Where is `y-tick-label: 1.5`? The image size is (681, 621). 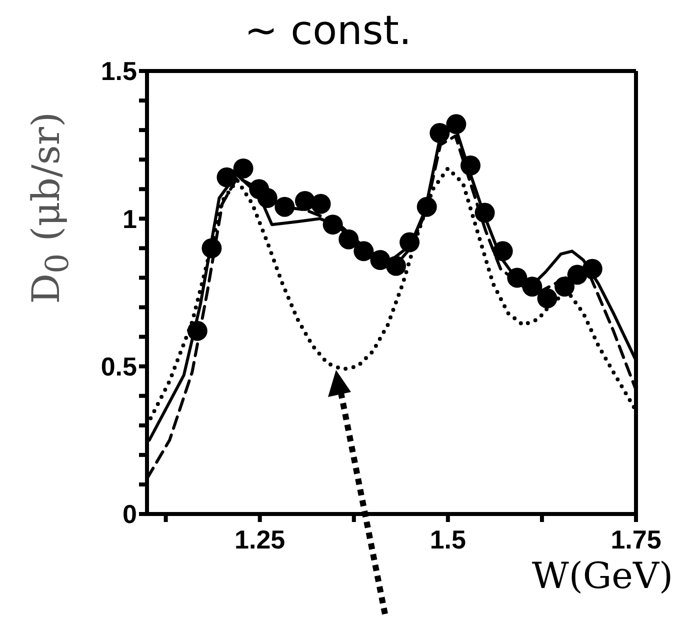 y-tick-label: 1.5 is located at coordinates (118, 71).